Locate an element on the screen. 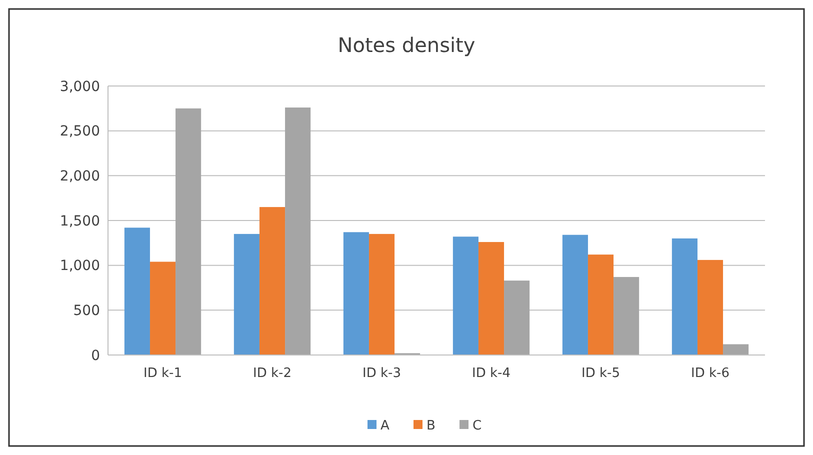  y-tick-label: 0 is located at coordinates (95, 356).